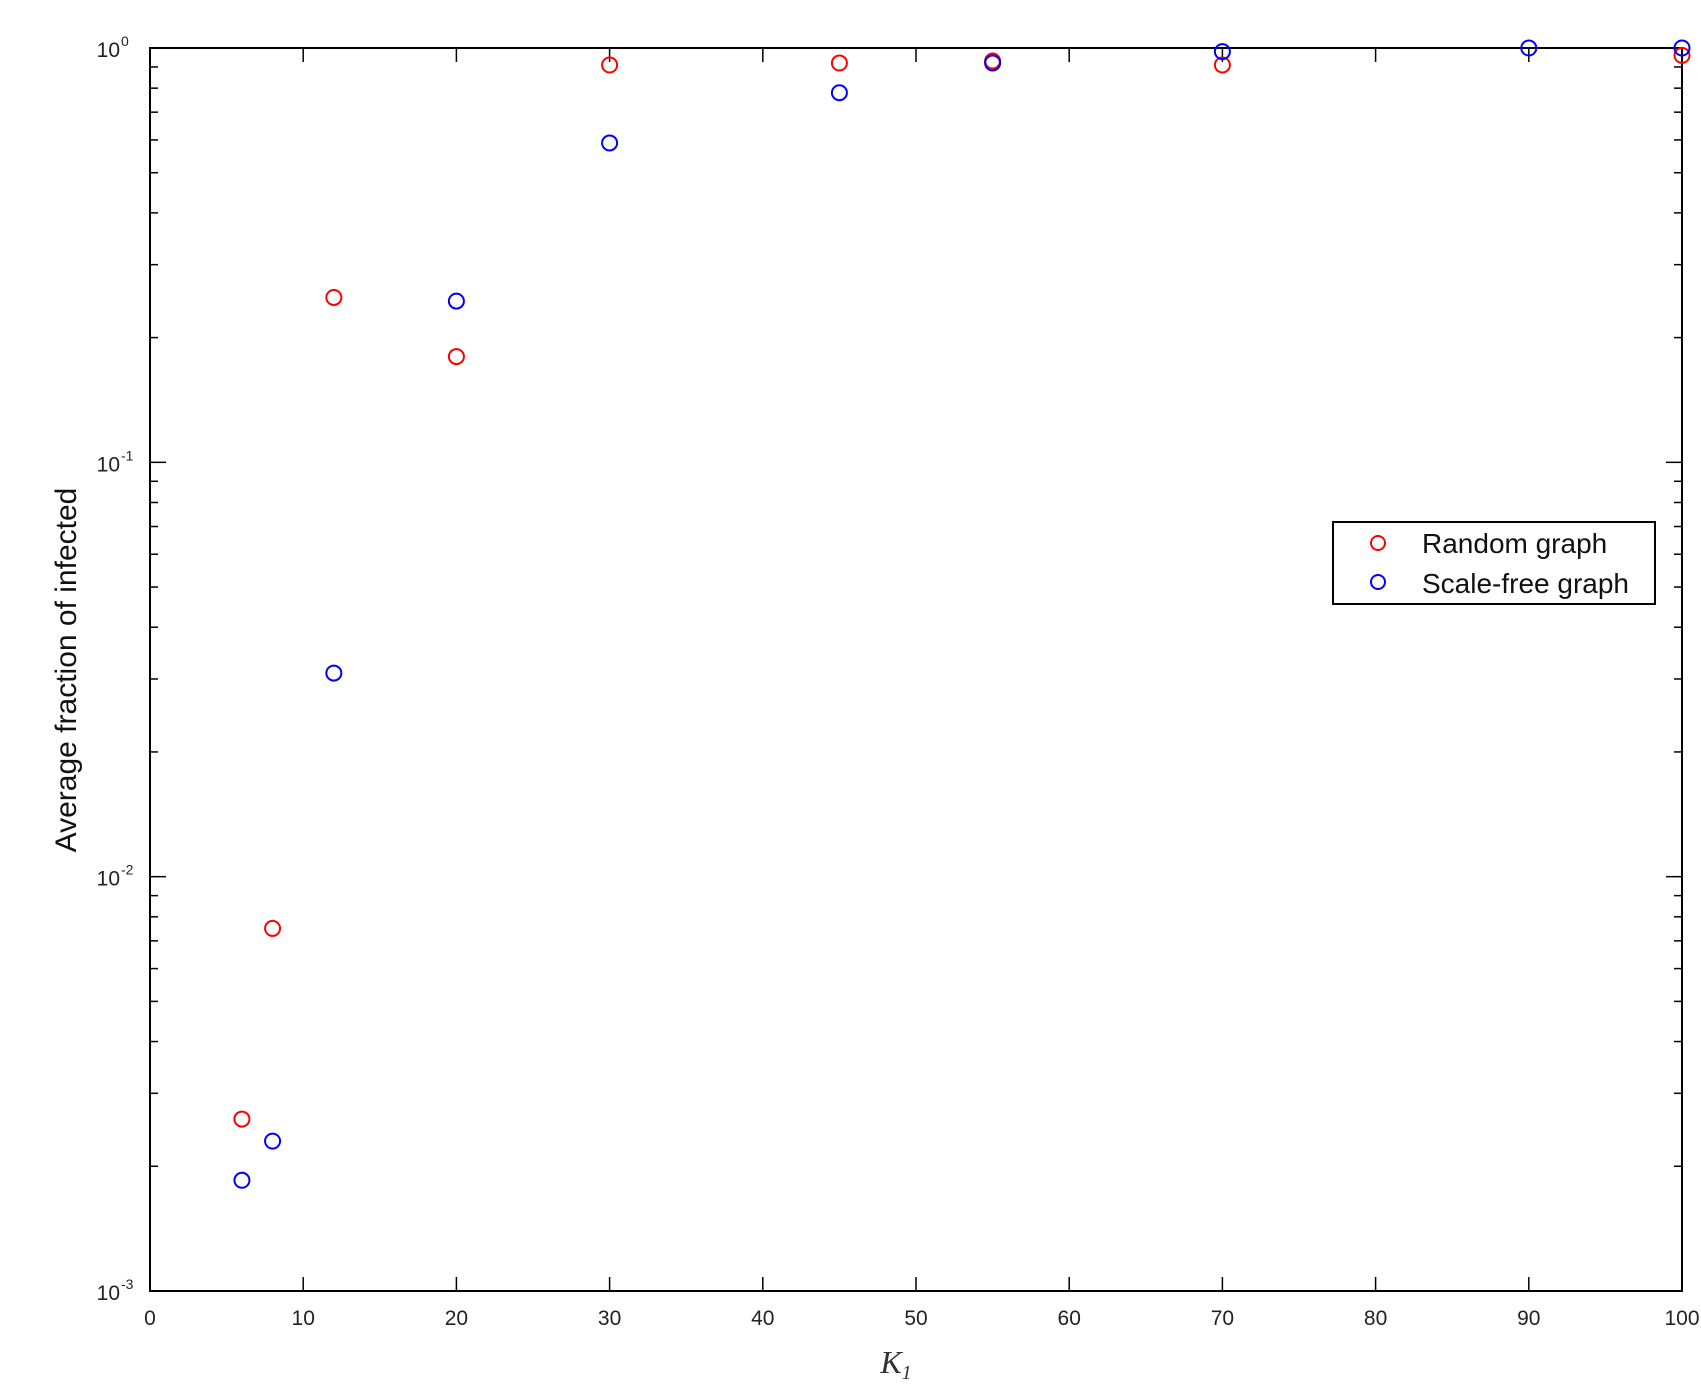 The width and height of the screenshot is (1701, 1392). Describe the element at coordinates (303, 1318) in the screenshot. I see `x-tick-label: 10` at that location.